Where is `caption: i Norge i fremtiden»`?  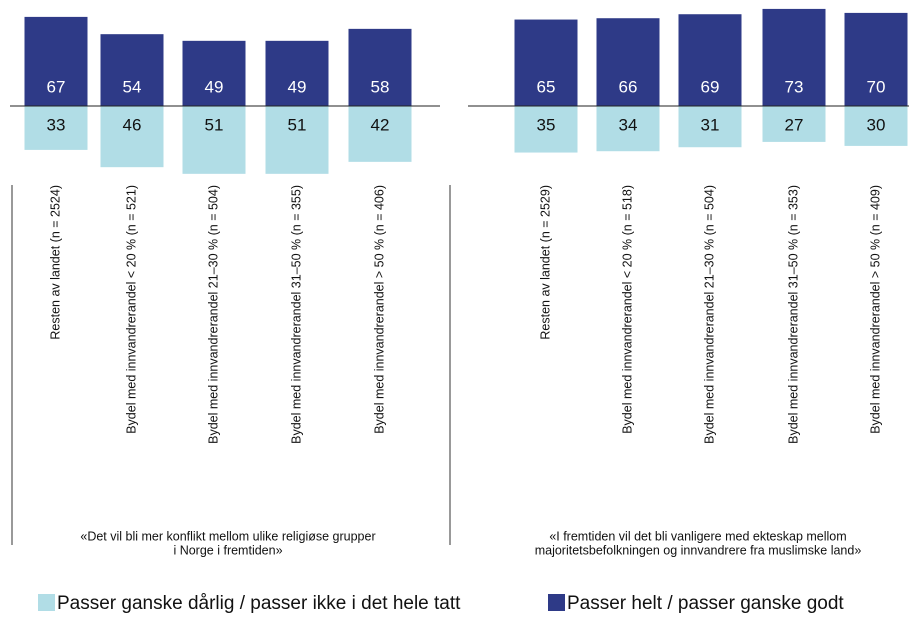
caption: i Norge i fremtiden» is located at coordinates (227, 550).